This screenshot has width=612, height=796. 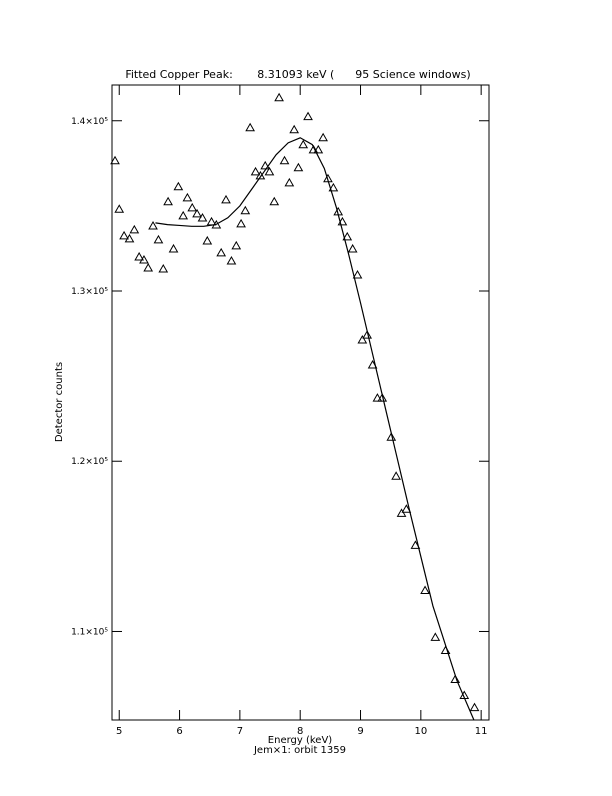 I want to click on y-tick-label: 1.4×10⁵, so click(x=89, y=122).